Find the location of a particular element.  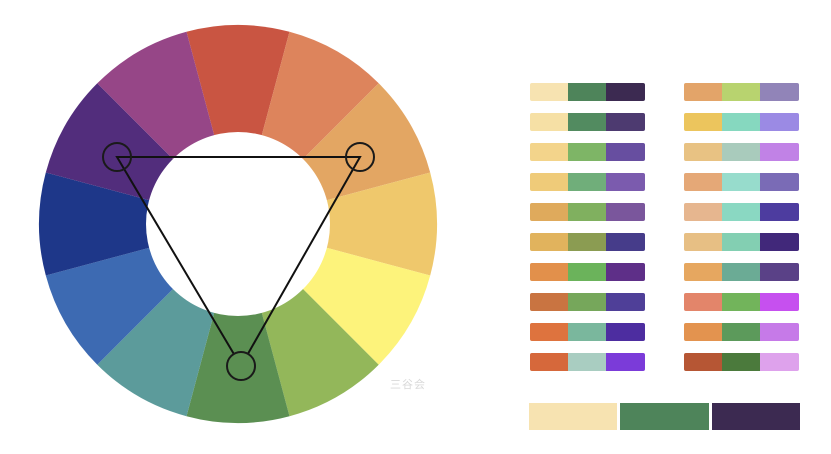

watermark: 三谷会 is located at coordinates (408, 384).